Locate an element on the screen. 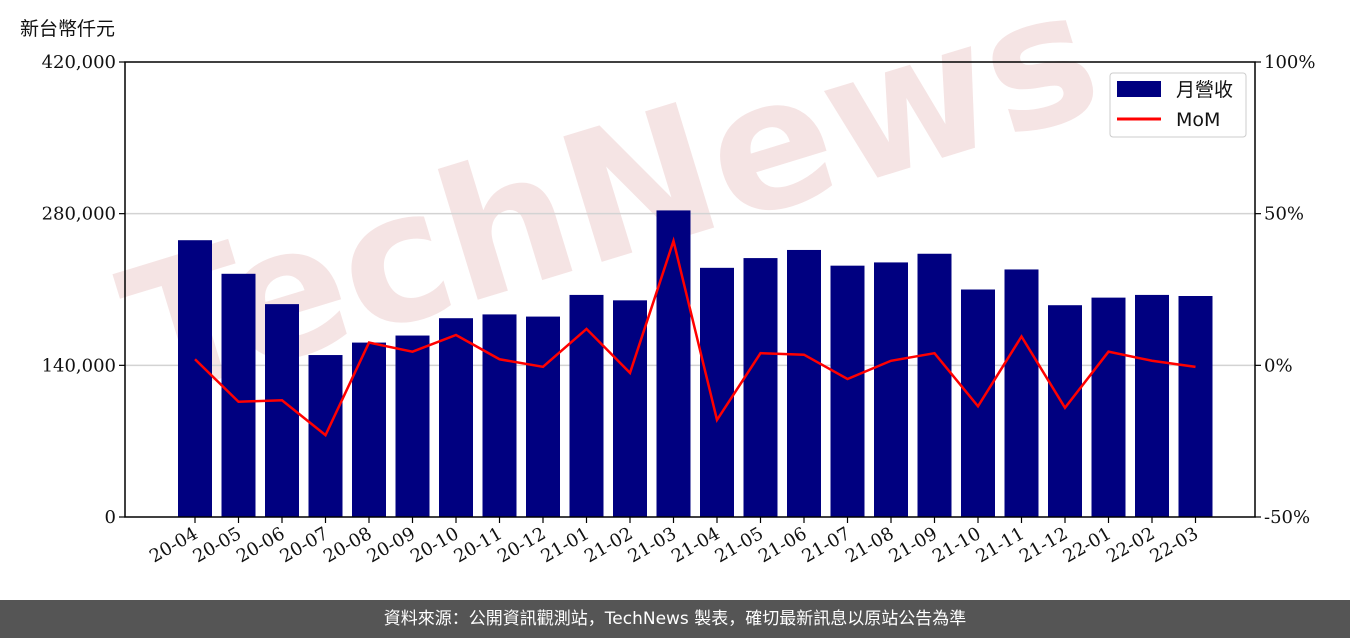 The height and width of the screenshot is (638, 1350). legend-label-line: MoM is located at coordinates (1198, 120).